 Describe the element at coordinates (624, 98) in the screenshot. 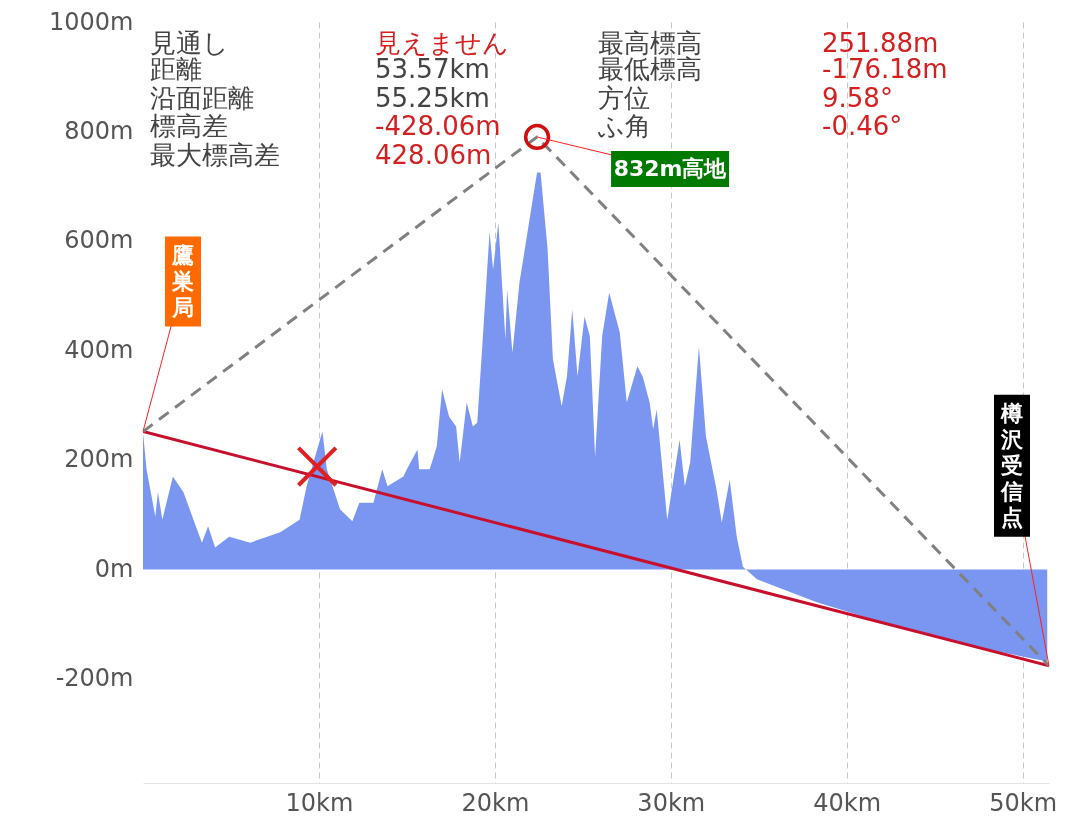

I see `annotation: 方位` at that location.